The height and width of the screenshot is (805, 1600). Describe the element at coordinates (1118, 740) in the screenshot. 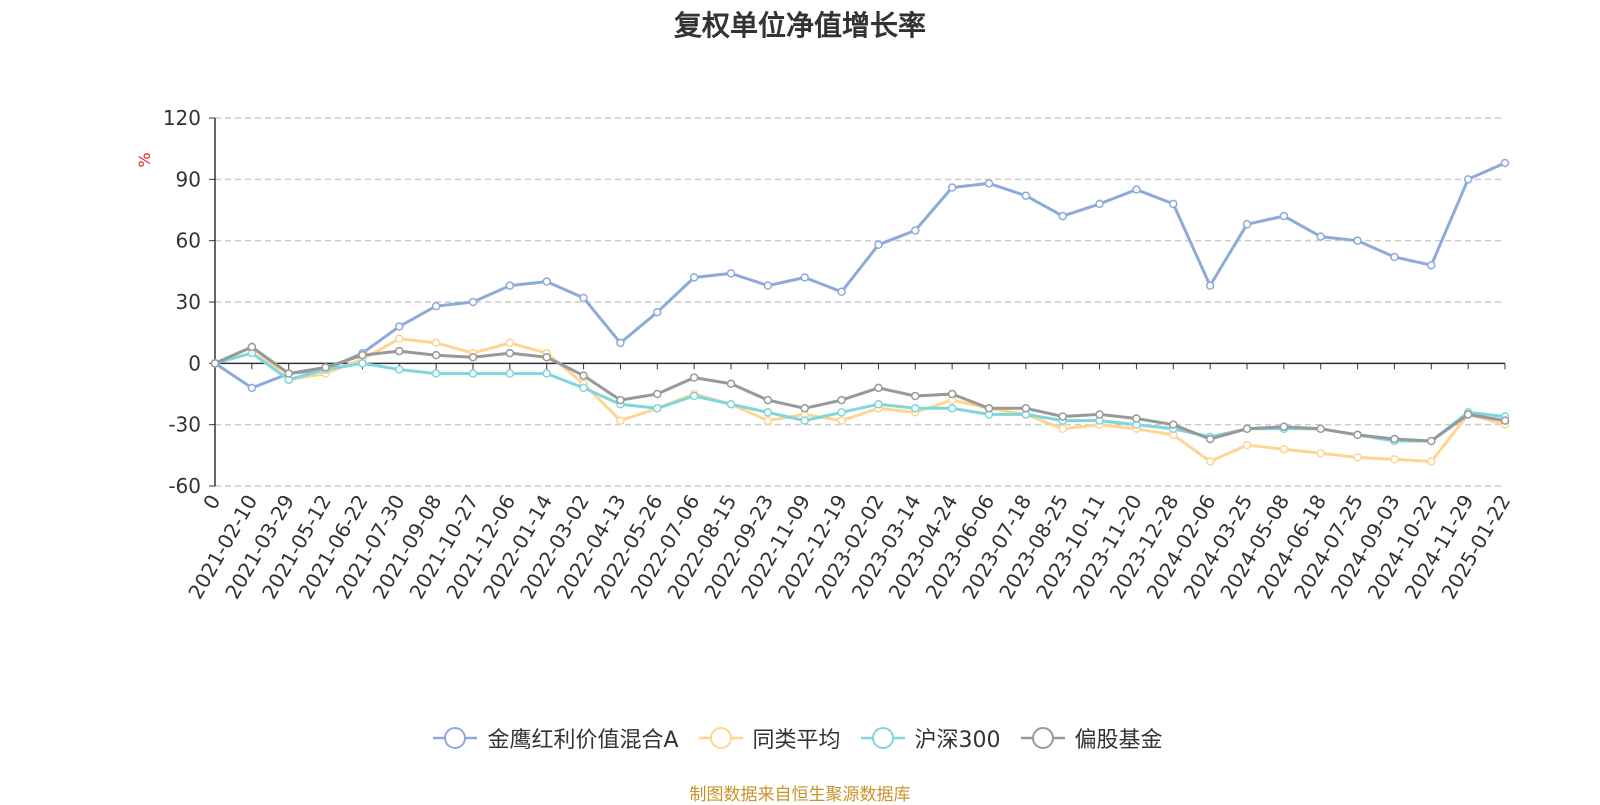

I see `legend-label: 偏股基金` at that location.